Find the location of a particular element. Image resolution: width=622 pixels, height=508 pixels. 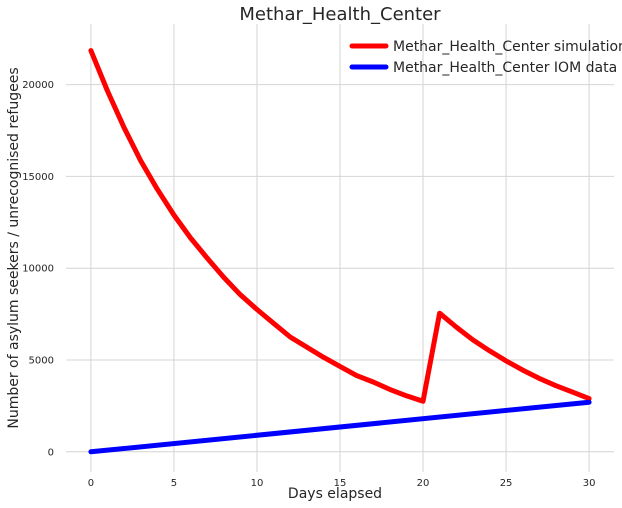

y-tick-label: 5000 is located at coordinates (41, 361).